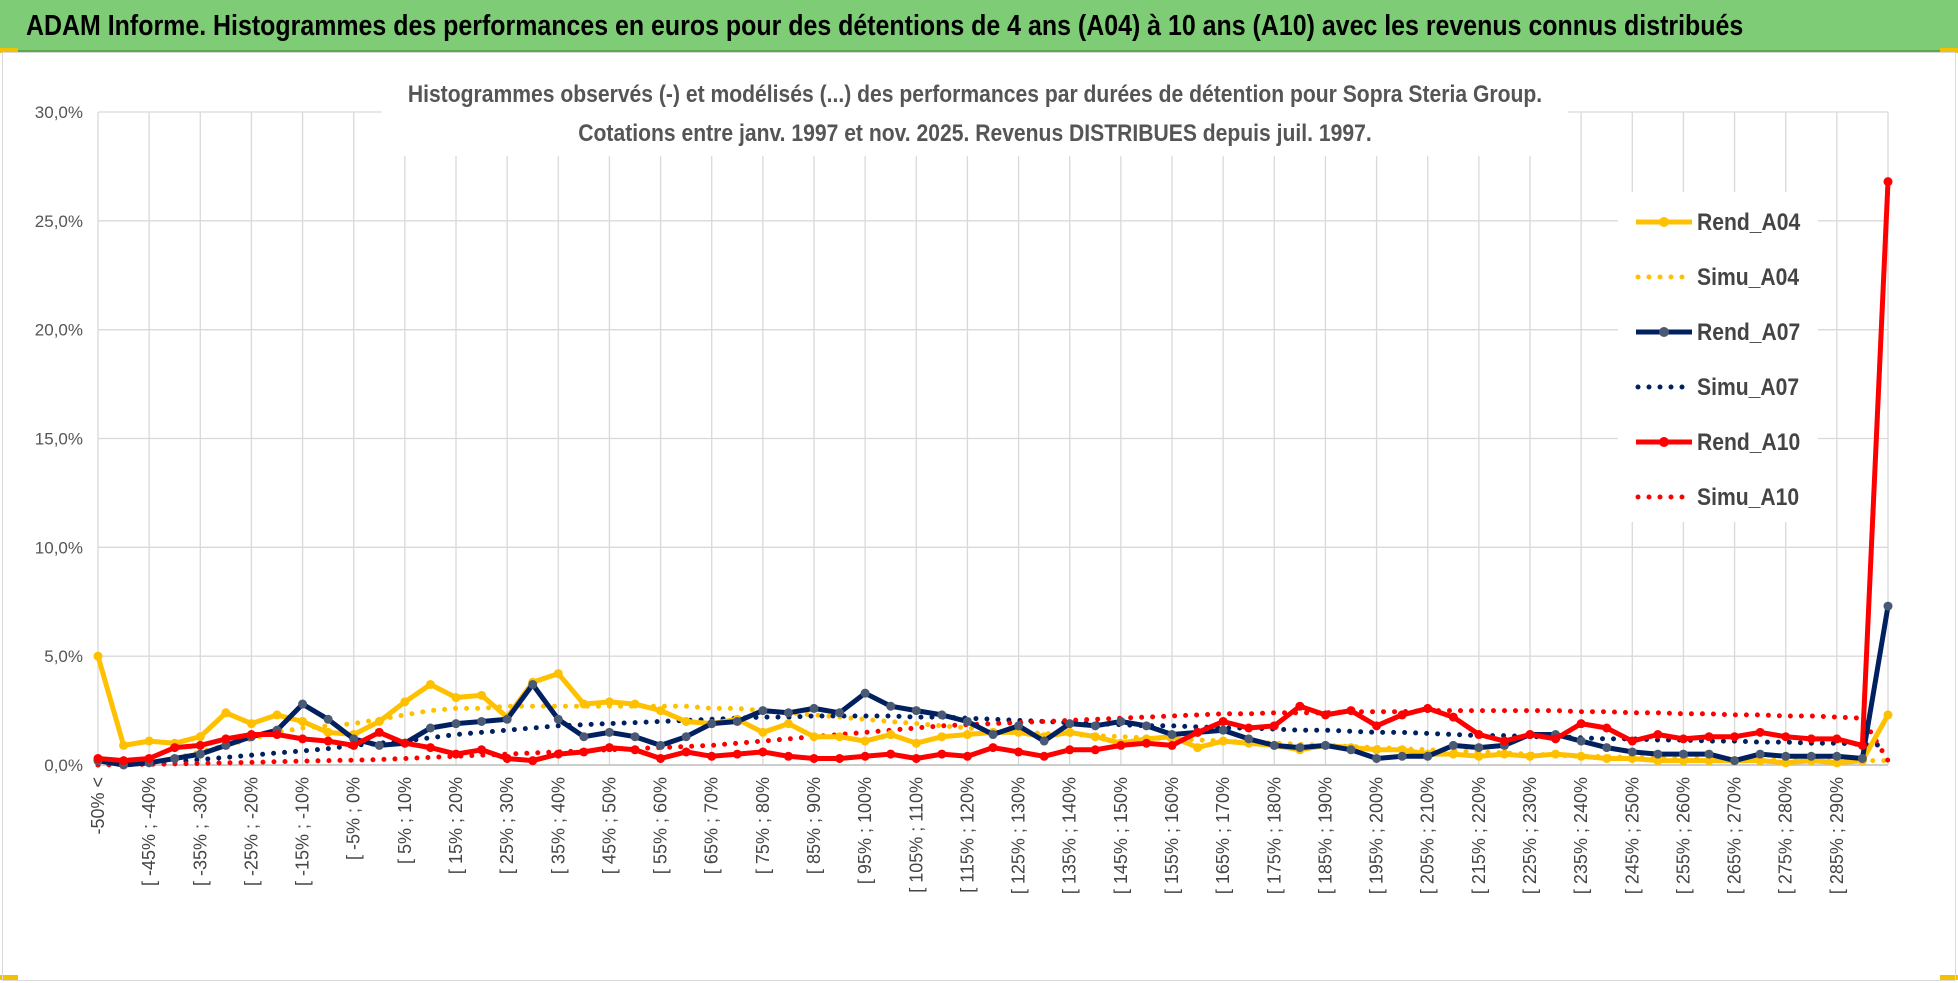  What do you see at coordinates (63, 765) in the screenshot?
I see `y-tick-label: 0,0%` at bounding box center [63, 765].